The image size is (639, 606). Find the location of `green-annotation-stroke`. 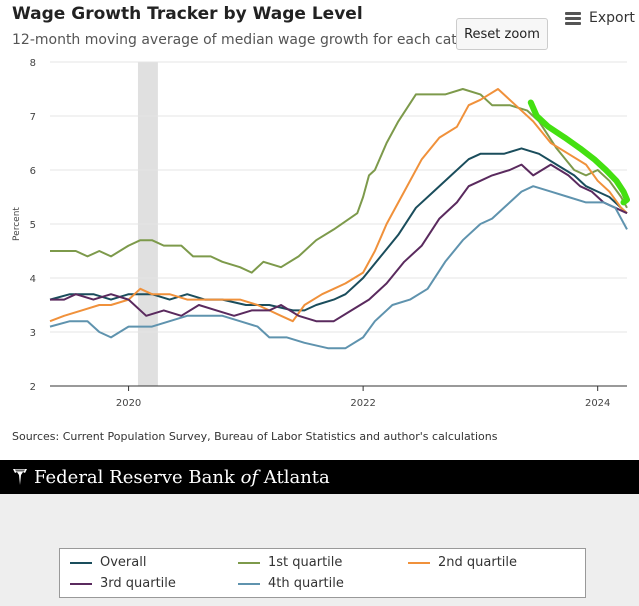

green-annotation-stroke is located at coordinates (578, 152).